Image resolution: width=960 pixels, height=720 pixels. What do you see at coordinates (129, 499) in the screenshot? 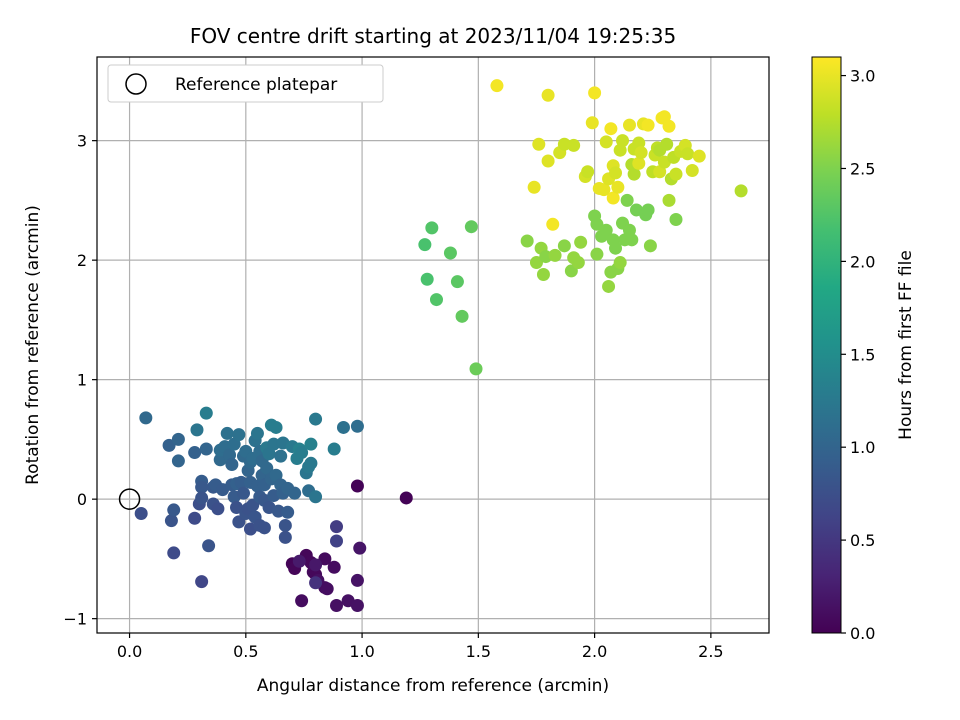
I see `reference-platepar-marker` at bounding box center [129, 499].